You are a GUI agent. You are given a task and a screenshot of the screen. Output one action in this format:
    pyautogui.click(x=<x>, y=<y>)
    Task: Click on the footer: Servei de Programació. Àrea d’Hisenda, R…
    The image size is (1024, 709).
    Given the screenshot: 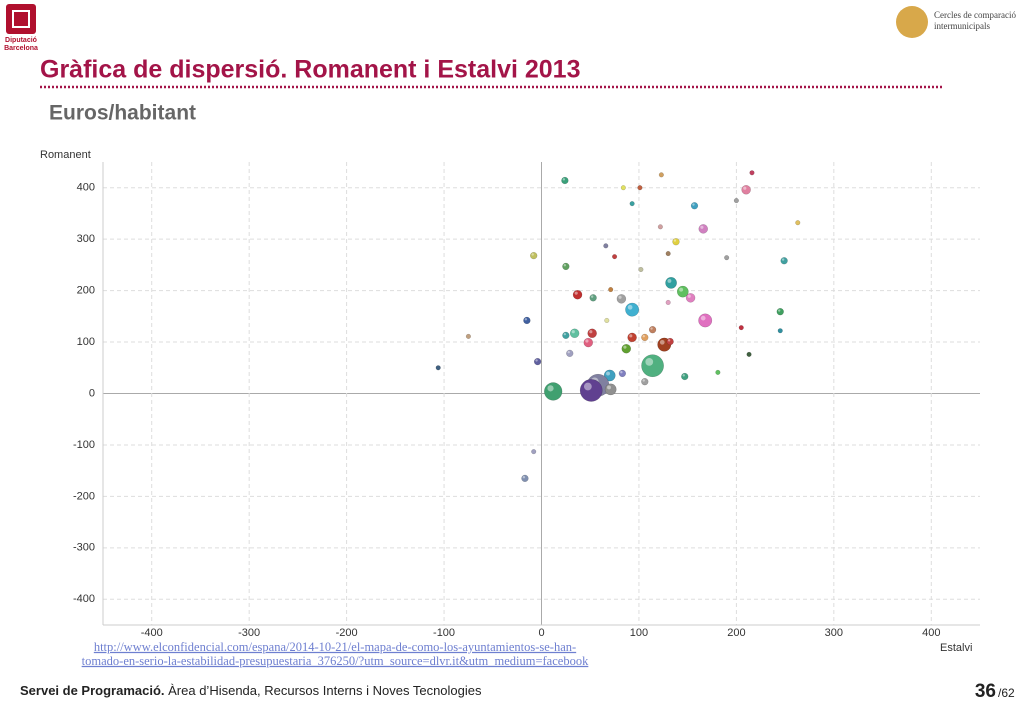 What is the action you would take?
    pyautogui.click(x=251, y=690)
    